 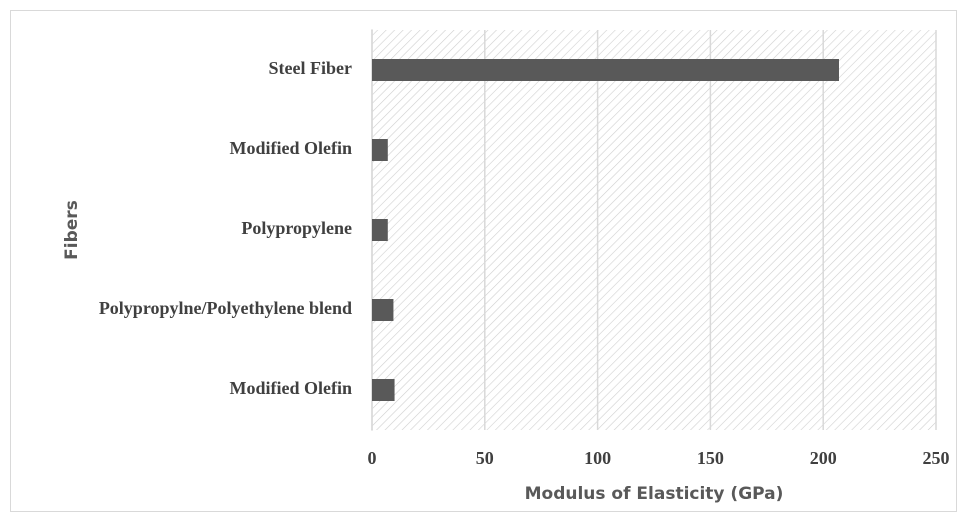 What do you see at coordinates (597, 458) in the screenshot?
I see `x-tick-label: 100` at bounding box center [597, 458].